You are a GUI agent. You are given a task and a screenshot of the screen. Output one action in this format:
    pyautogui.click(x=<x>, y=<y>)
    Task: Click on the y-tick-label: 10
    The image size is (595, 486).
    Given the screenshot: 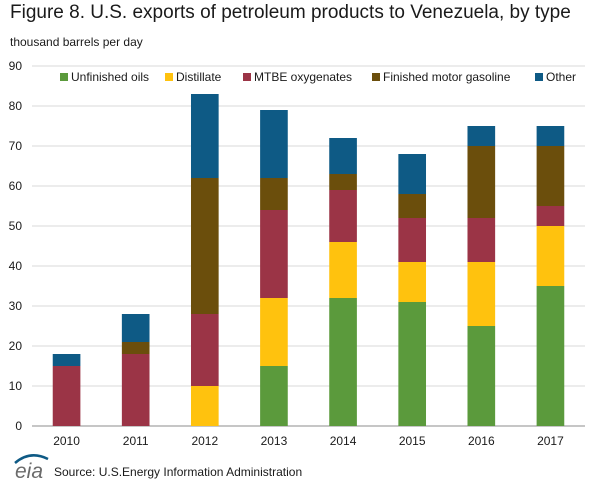 What is the action you would take?
    pyautogui.click(x=16, y=386)
    